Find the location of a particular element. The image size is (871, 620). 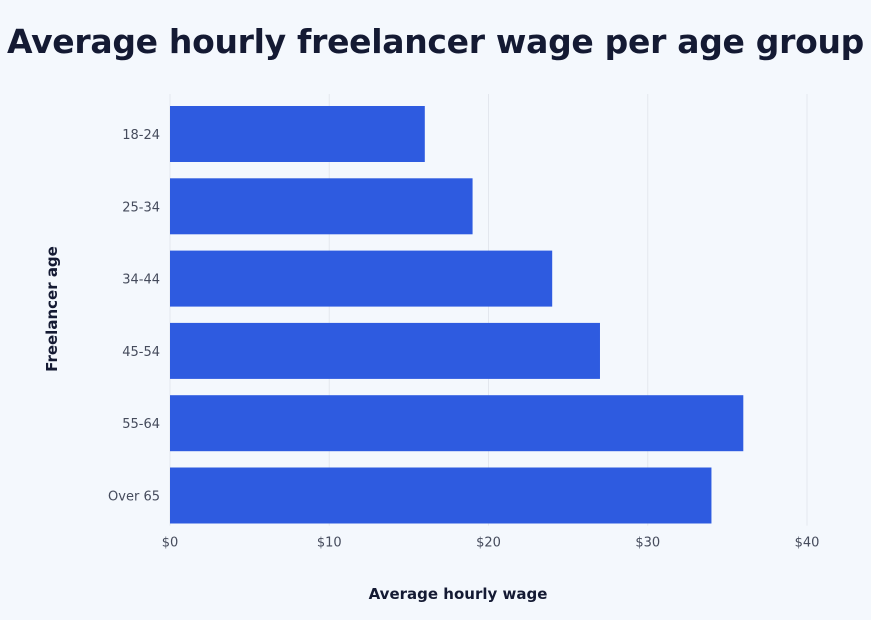

y-tick-label: 34-44 is located at coordinates (141, 280).